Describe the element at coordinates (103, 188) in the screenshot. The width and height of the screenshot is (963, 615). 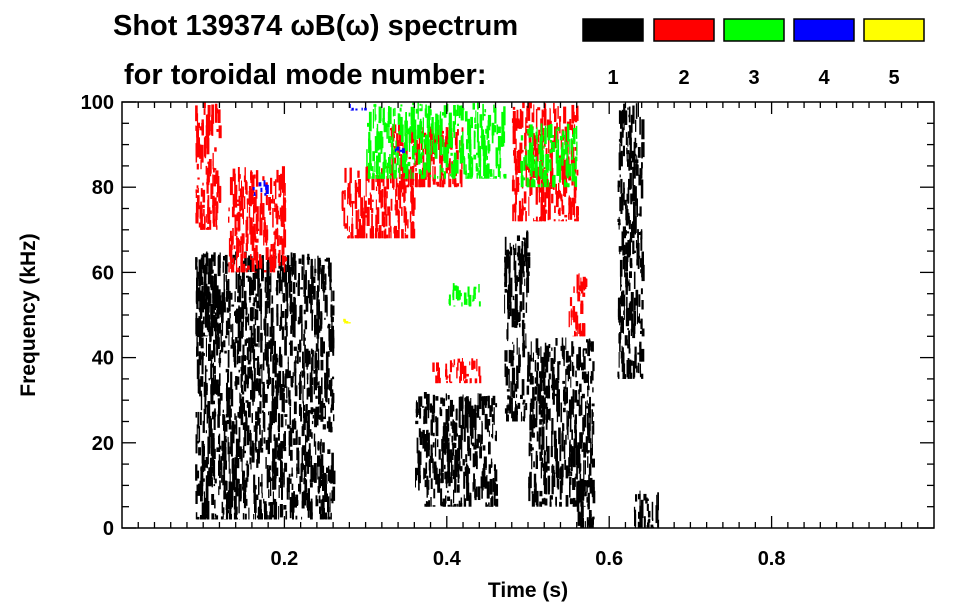
I see `y-tick-label: 80` at that location.